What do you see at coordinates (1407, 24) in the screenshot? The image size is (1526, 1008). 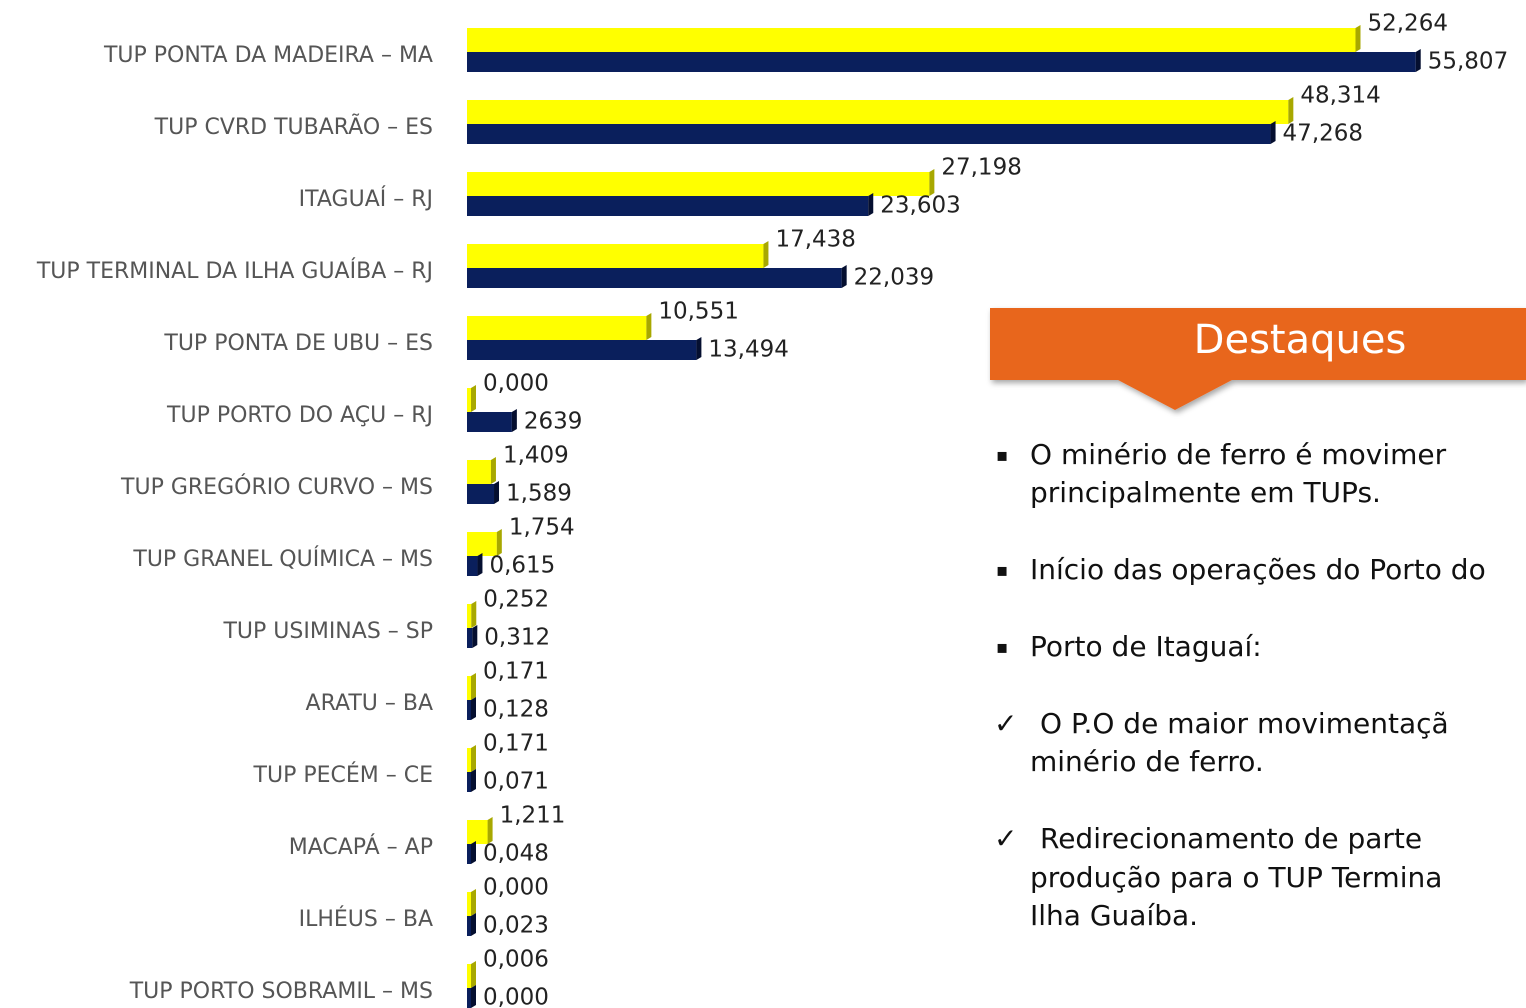 I see `value-label: 52,264` at bounding box center [1407, 24].